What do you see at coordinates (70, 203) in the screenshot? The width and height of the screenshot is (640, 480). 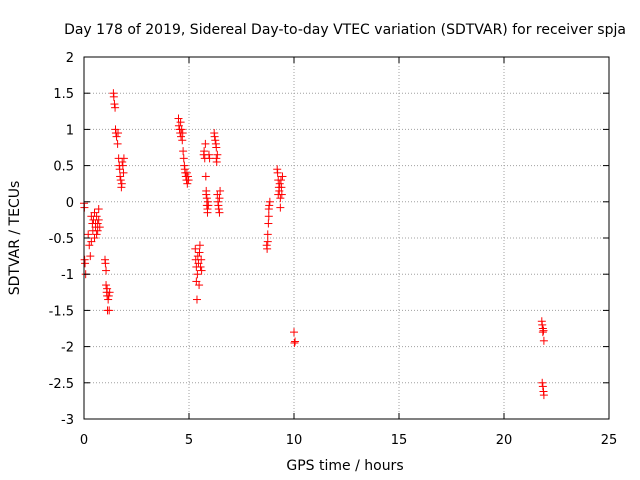 I see `y-tick-label: 0` at bounding box center [70, 203].